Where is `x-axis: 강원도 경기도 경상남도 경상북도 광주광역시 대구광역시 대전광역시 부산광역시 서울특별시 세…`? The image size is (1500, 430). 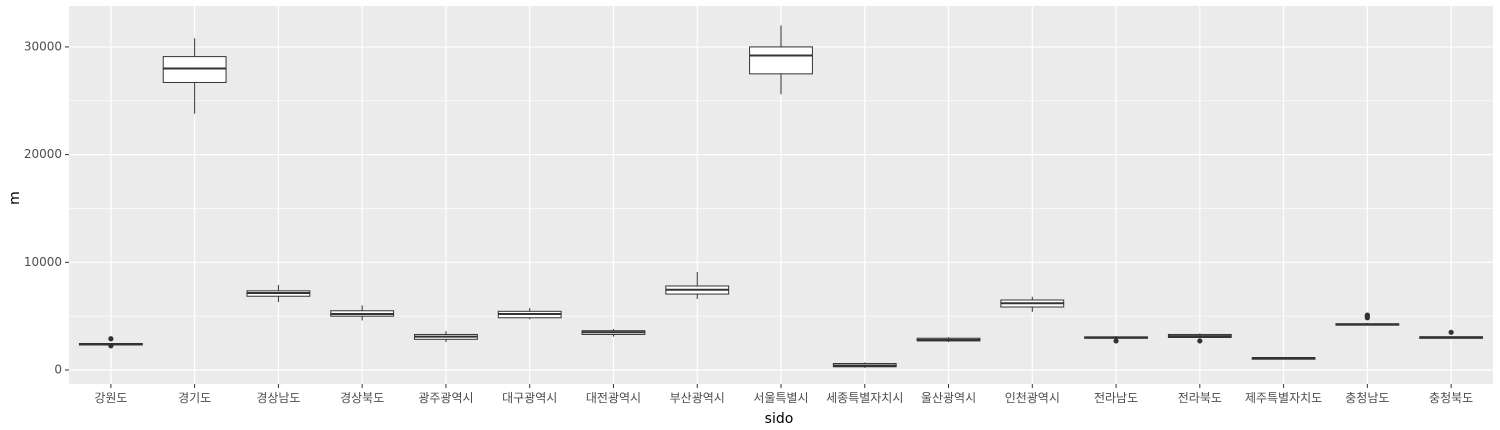 x-axis: 강원도 경기도 경상남도 경상북도 광주광역시 대구광역시 대전광역시 부산광역시 서울특별시 세… is located at coordinates (783, 394).